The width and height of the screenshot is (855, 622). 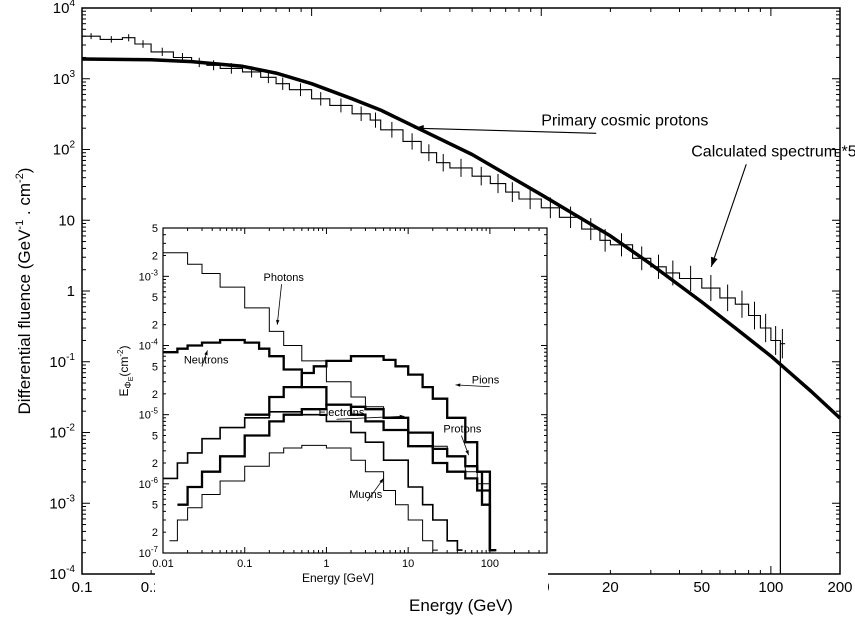 What do you see at coordinates (125, 371) in the screenshot?
I see `inset-y-axis-label: EΦE(cm-2)` at bounding box center [125, 371].